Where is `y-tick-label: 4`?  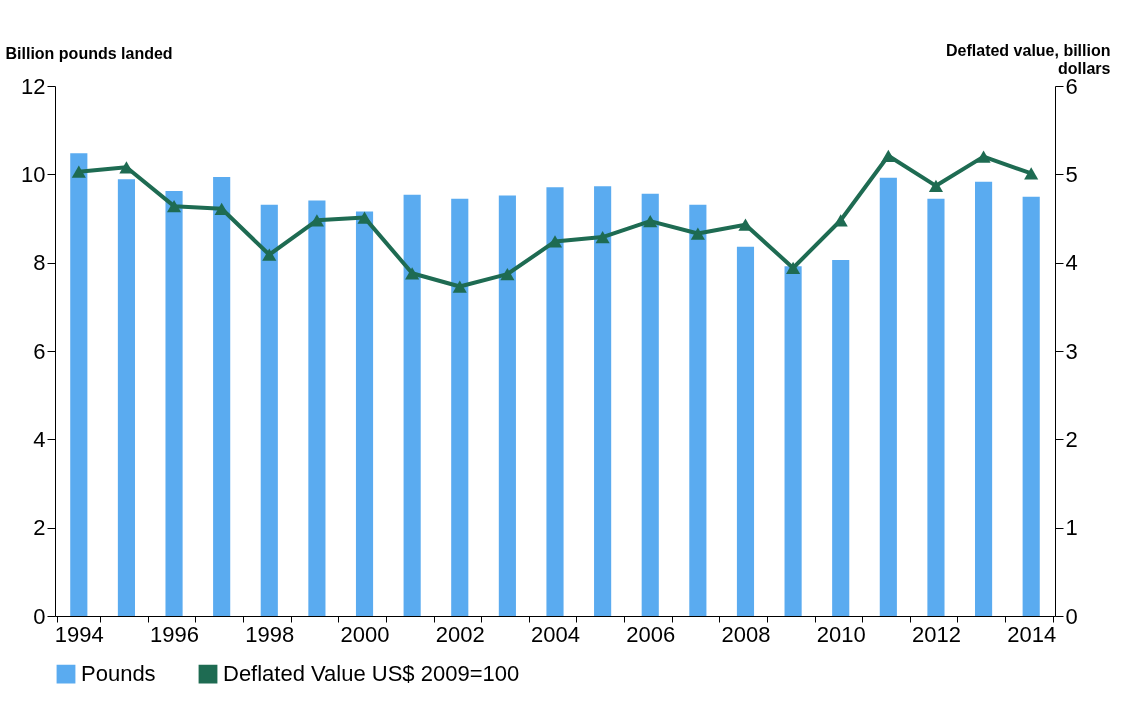 y-tick-label: 4 is located at coordinates (39, 439).